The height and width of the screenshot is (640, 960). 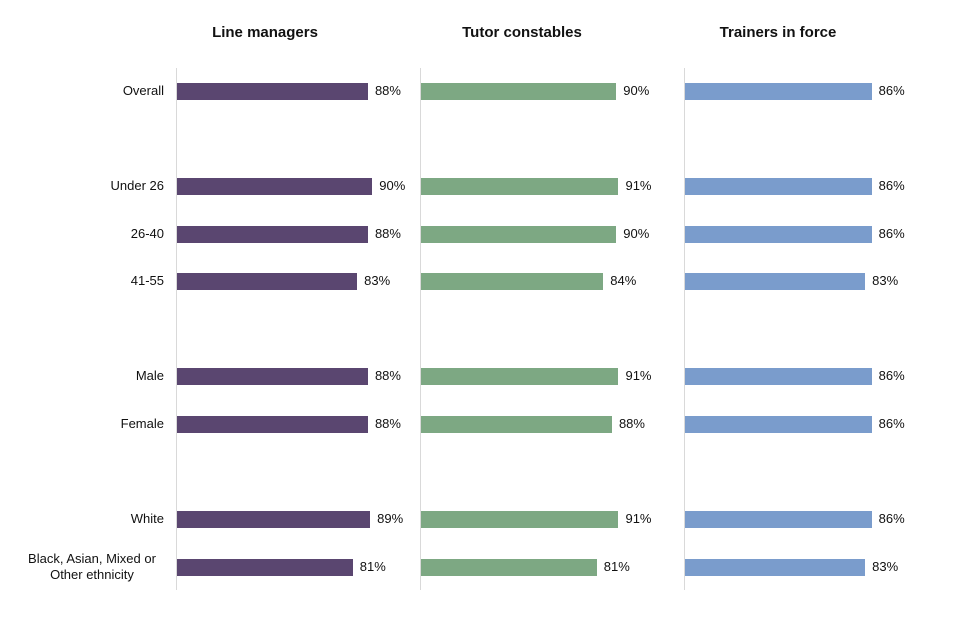 I want to click on panel-title: Tutor constables, so click(x=522, y=32).